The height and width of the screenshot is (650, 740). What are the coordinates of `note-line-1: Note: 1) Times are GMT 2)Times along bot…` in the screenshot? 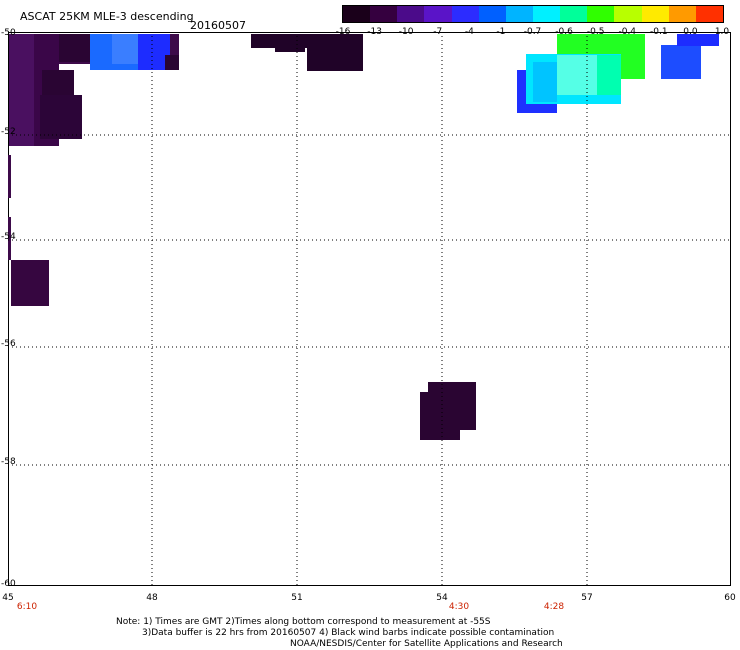 It's located at (303, 622).